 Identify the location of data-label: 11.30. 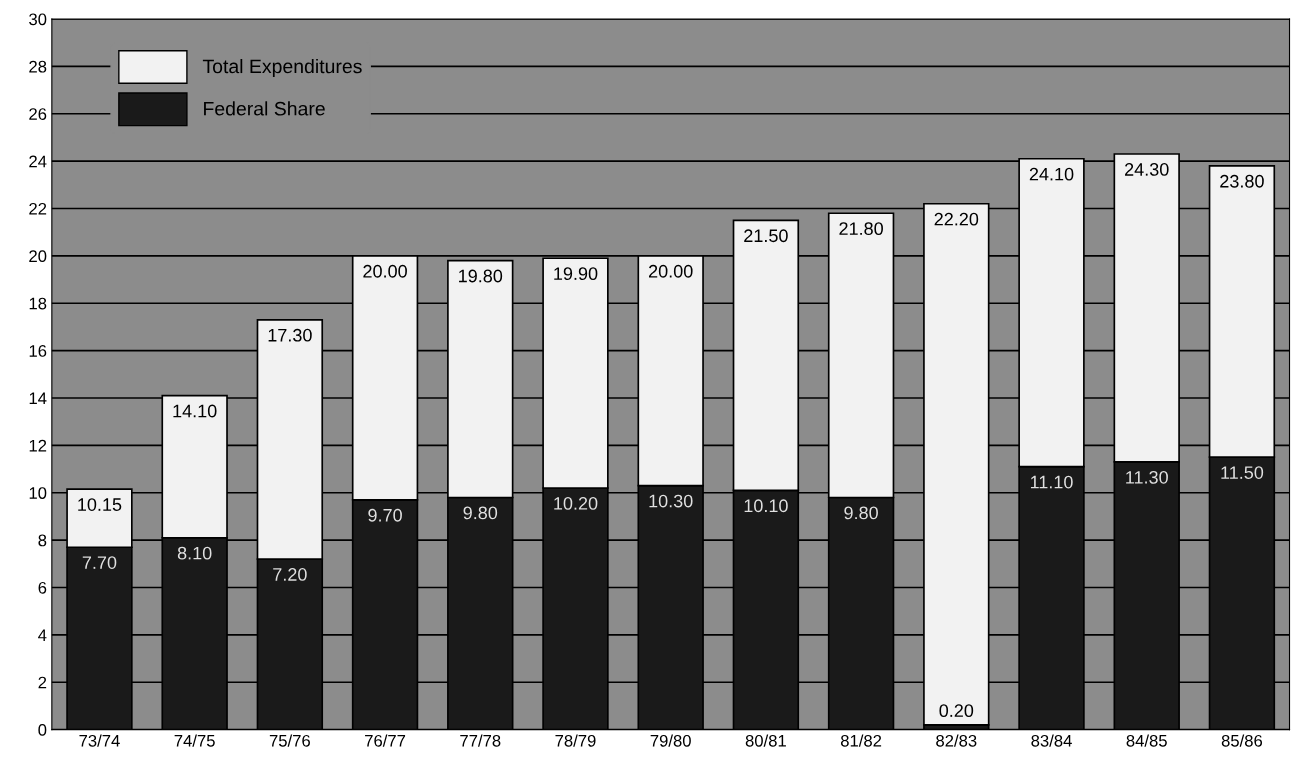
(1147, 477).